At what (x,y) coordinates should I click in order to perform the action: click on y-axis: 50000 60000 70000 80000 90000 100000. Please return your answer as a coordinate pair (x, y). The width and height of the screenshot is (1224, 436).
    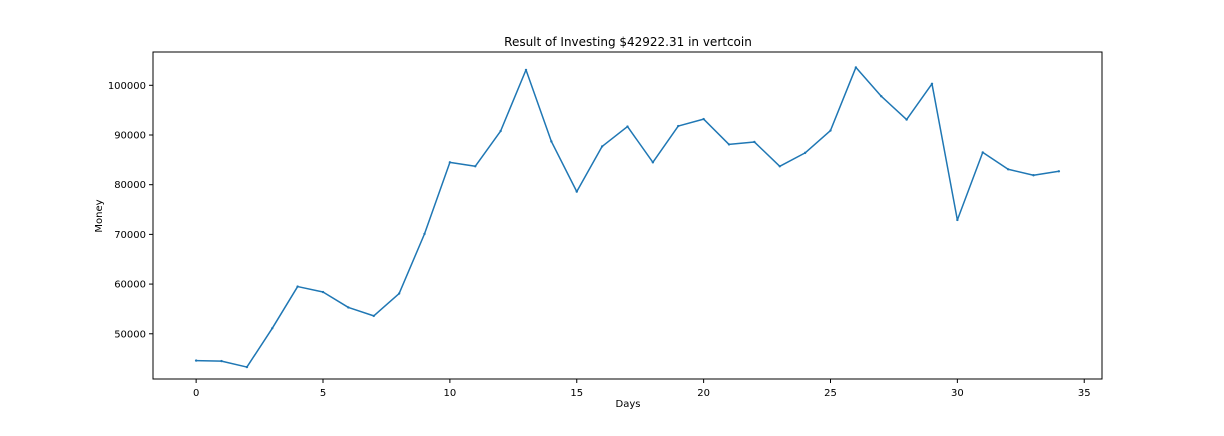
    Looking at the image, I should click on (130, 210).